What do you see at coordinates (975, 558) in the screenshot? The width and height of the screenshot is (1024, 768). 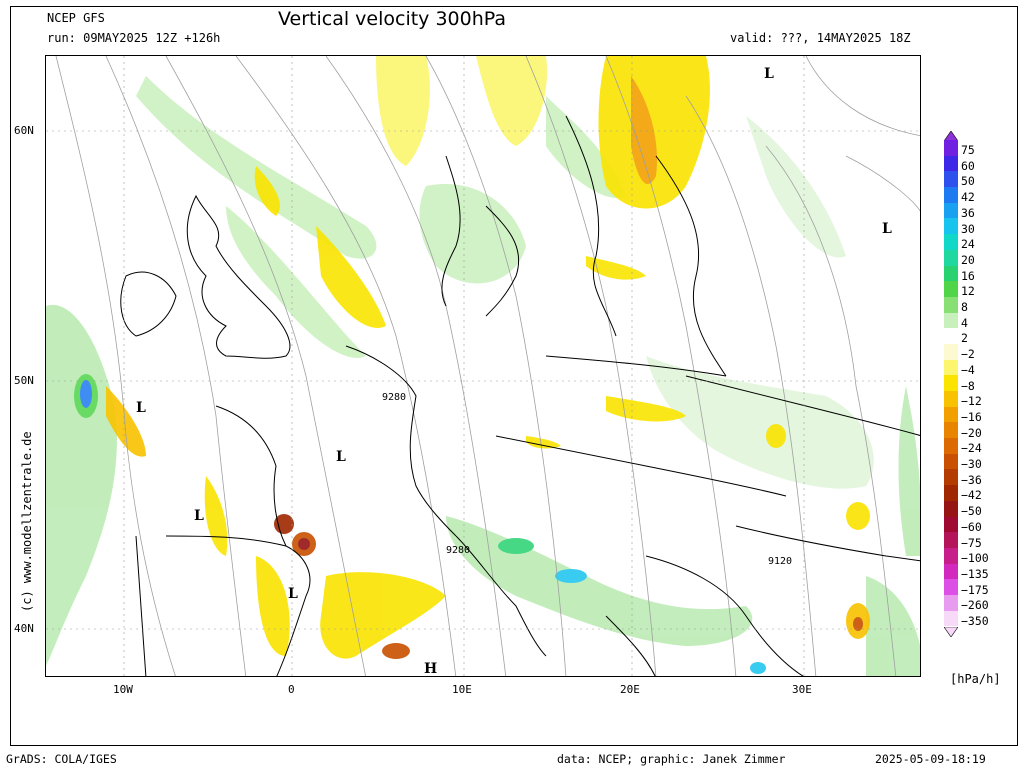 I see `colorbar-tick-label: −100` at bounding box center [975, 558].